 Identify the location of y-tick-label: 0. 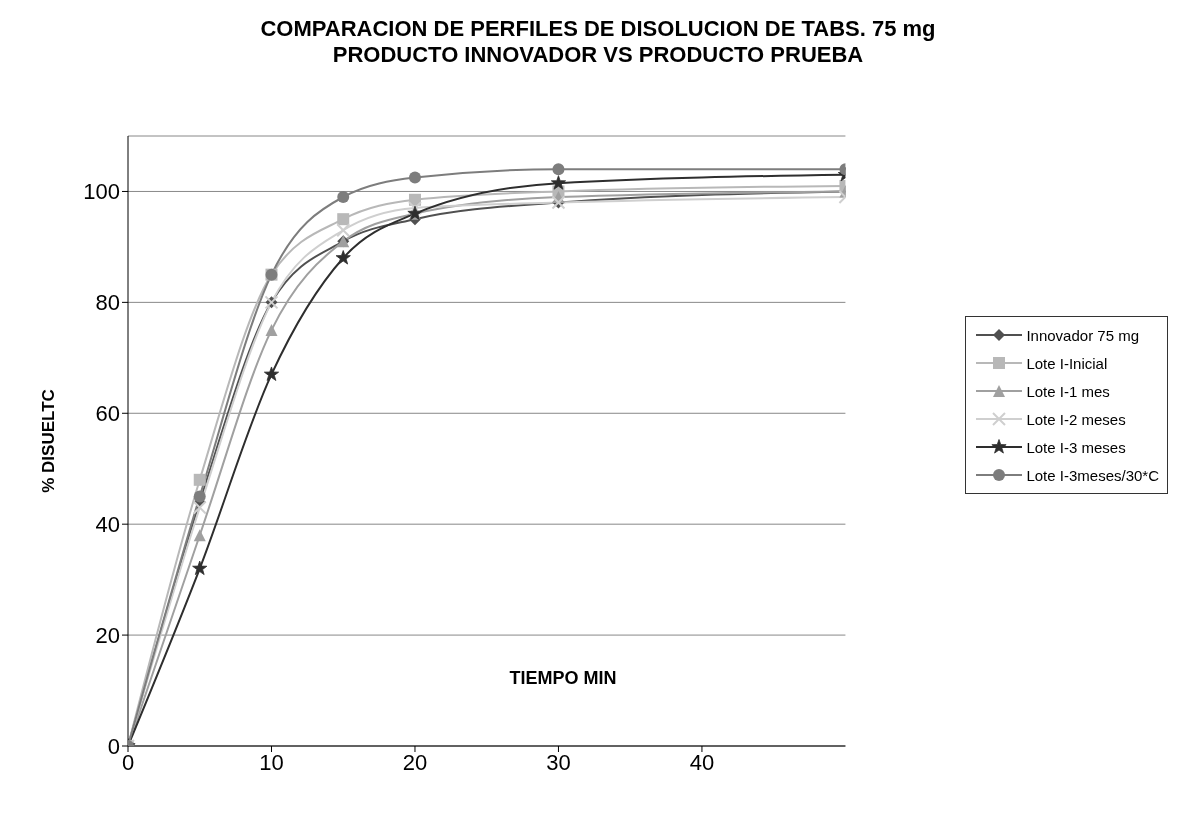
(113, 746).